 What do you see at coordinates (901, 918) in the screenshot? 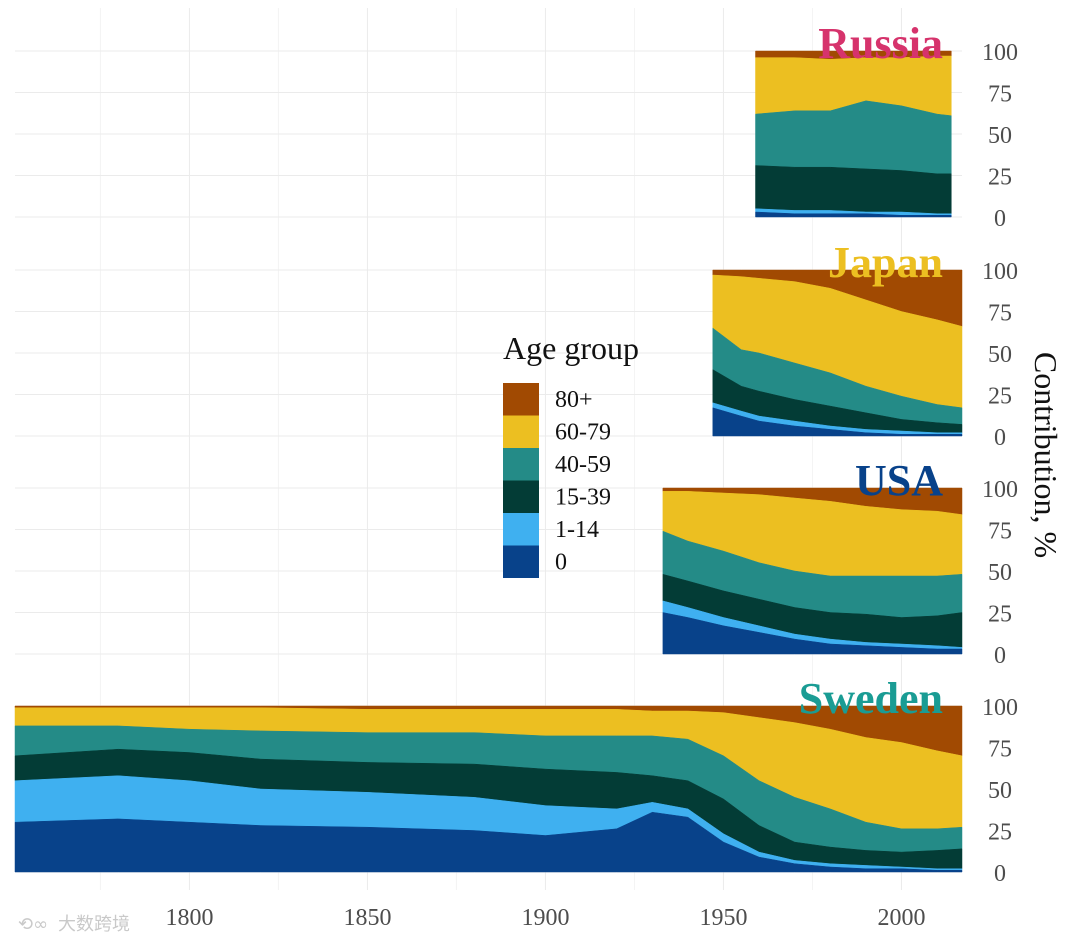
I see `x-tick-label-2000: 2000` at bounding box center [901, 918].